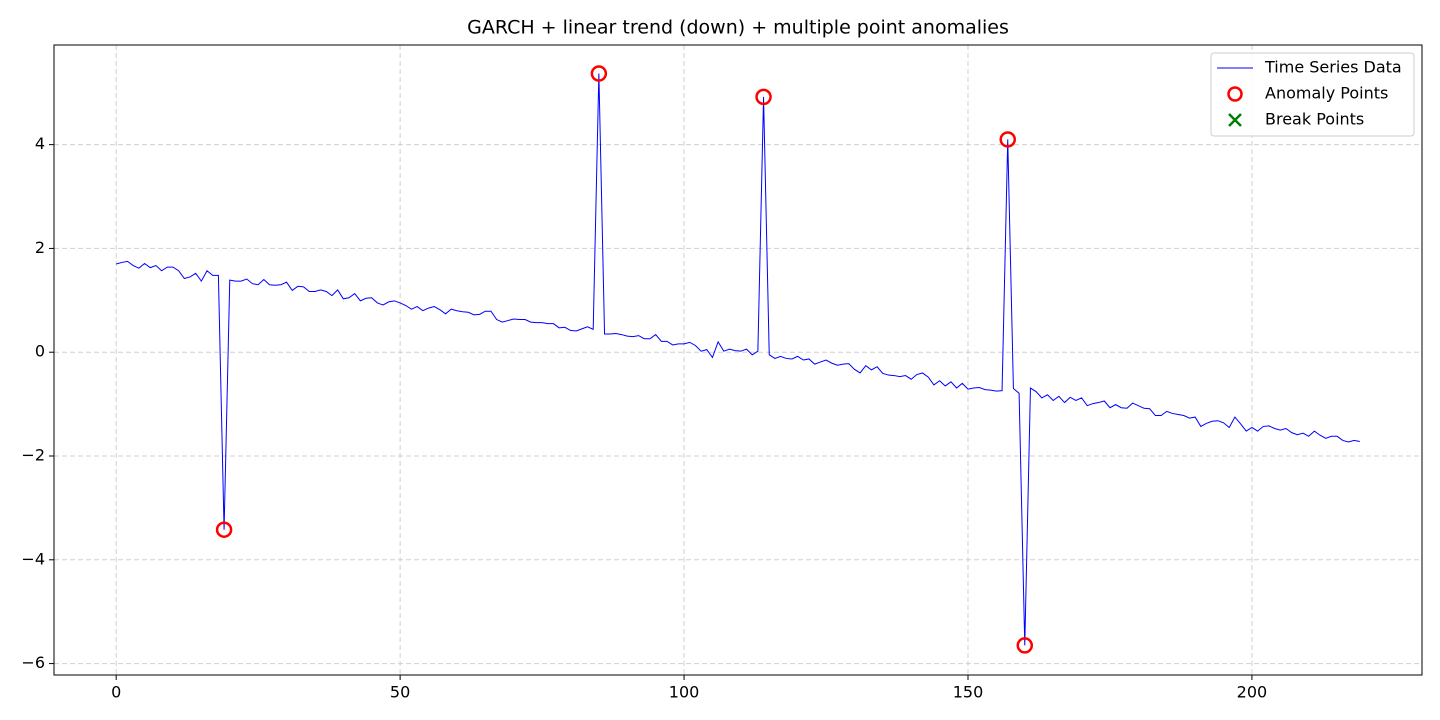 The height and width of the screenshot is (720, 1440). Describe the element at coordinates (33, 662) in the screenshot. I see `y-tick-label: −6` at that location.